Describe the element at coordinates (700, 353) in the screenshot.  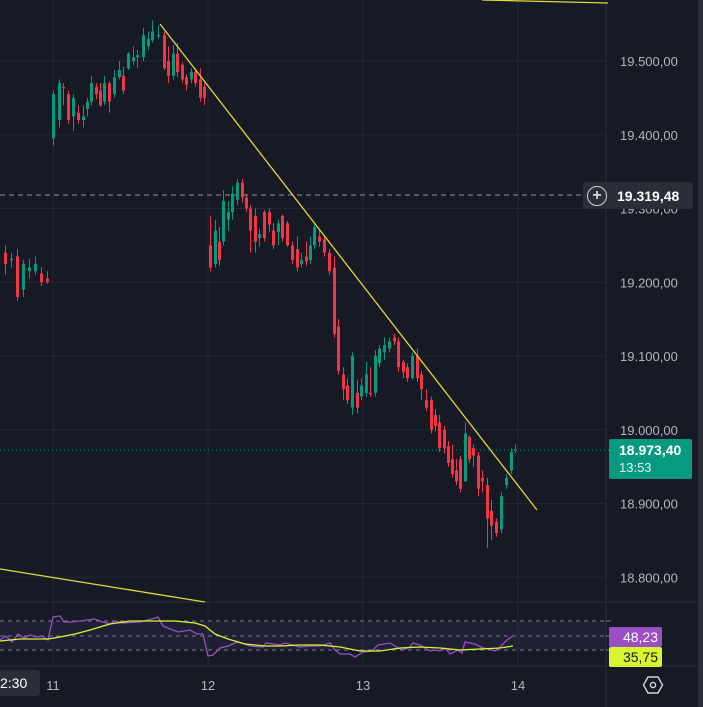
I see `right-scrollbar` at that location.